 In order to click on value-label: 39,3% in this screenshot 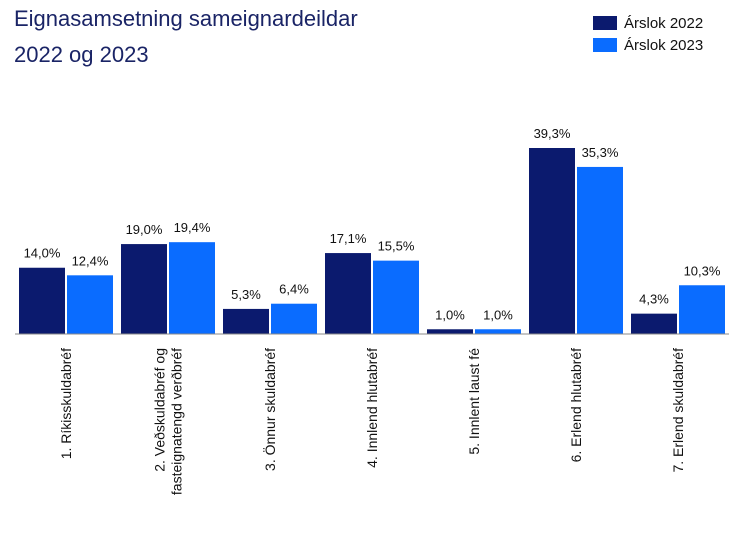, I will do `click(552, 133)`.